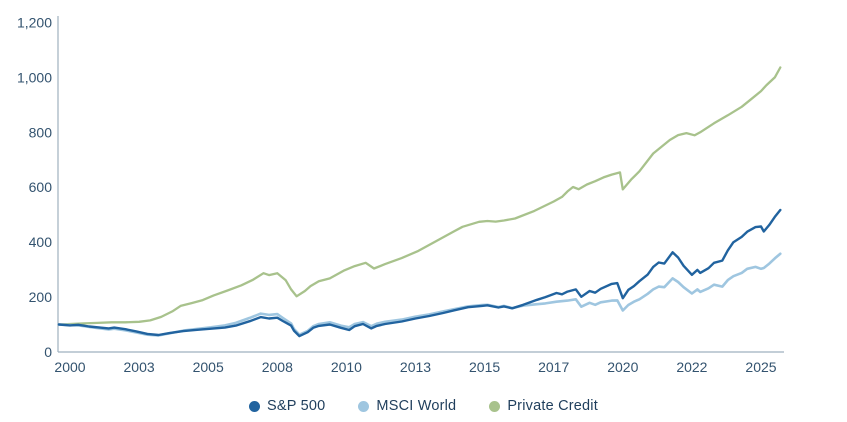 This screenshot has width=847, height=422. Describe the element at coordinates (760, 367) in the screenshot. I see `x-axis-tick-label: 2025` at that location.